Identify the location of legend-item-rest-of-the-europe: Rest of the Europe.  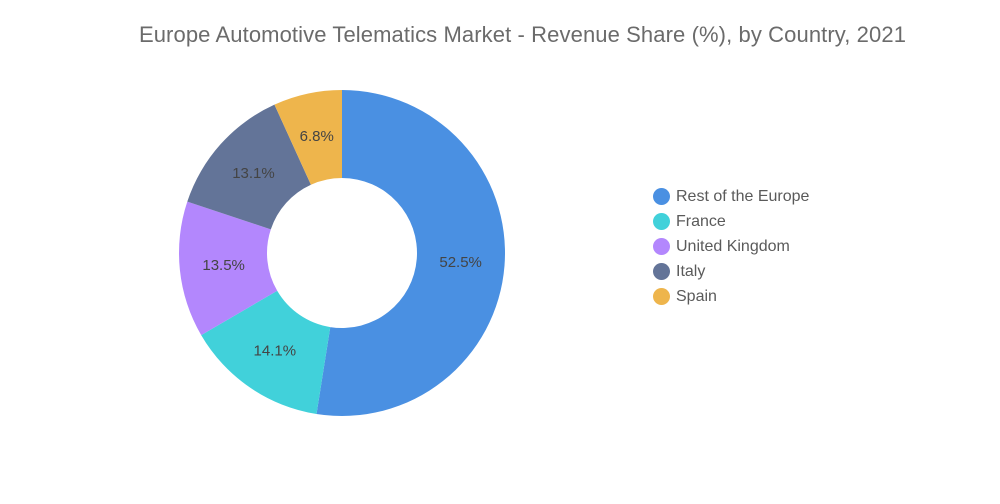
(731, 196).